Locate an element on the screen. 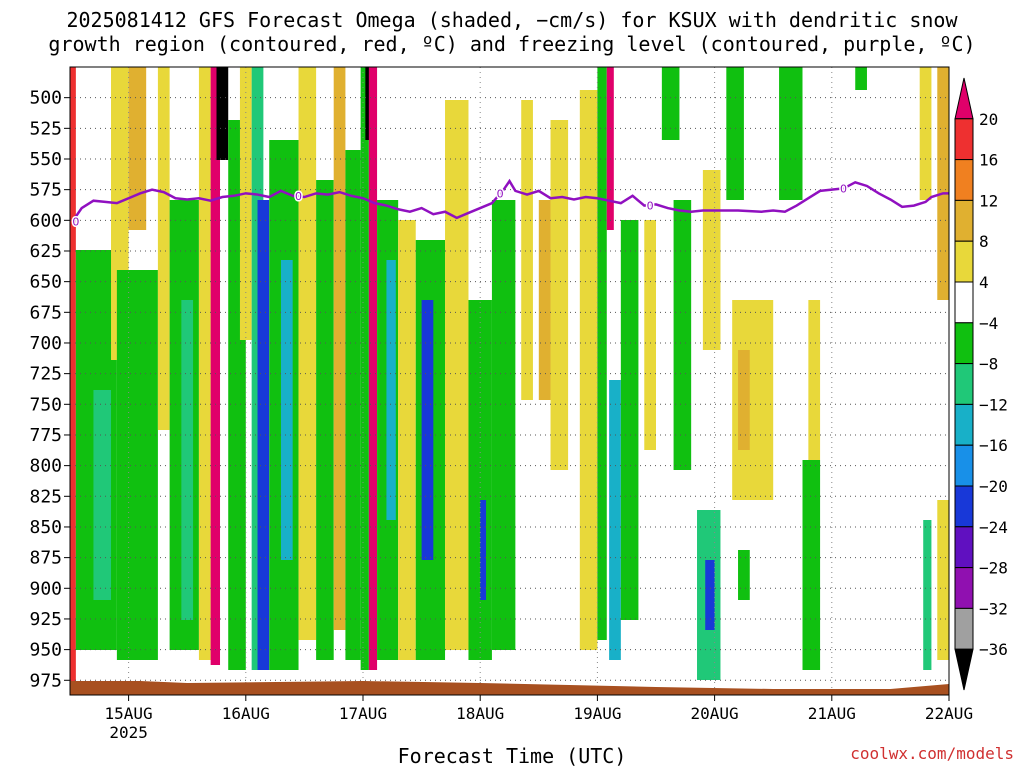  y-tick-label: 875 is located at coordinates (45, 558).